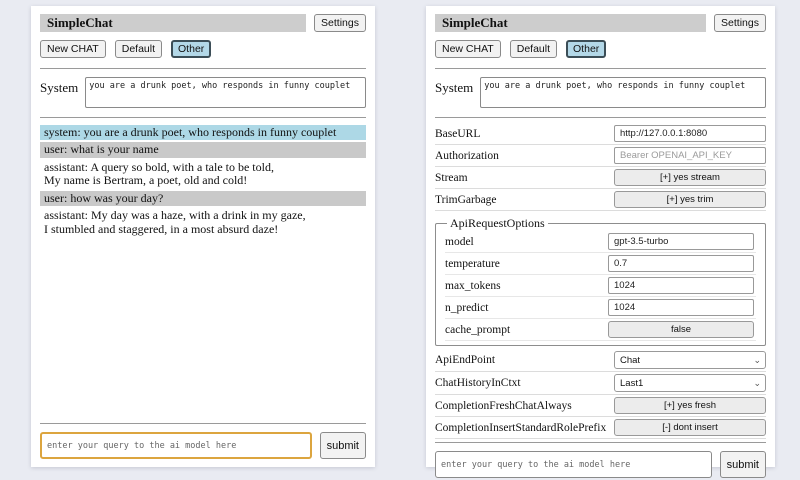 This screenshot has width=800, height=480. What do you see at coordinates (465, 360) in the screenshot?
I see `api-endpoint-label: ApiEndPoint` at bounding box center [465, 360].